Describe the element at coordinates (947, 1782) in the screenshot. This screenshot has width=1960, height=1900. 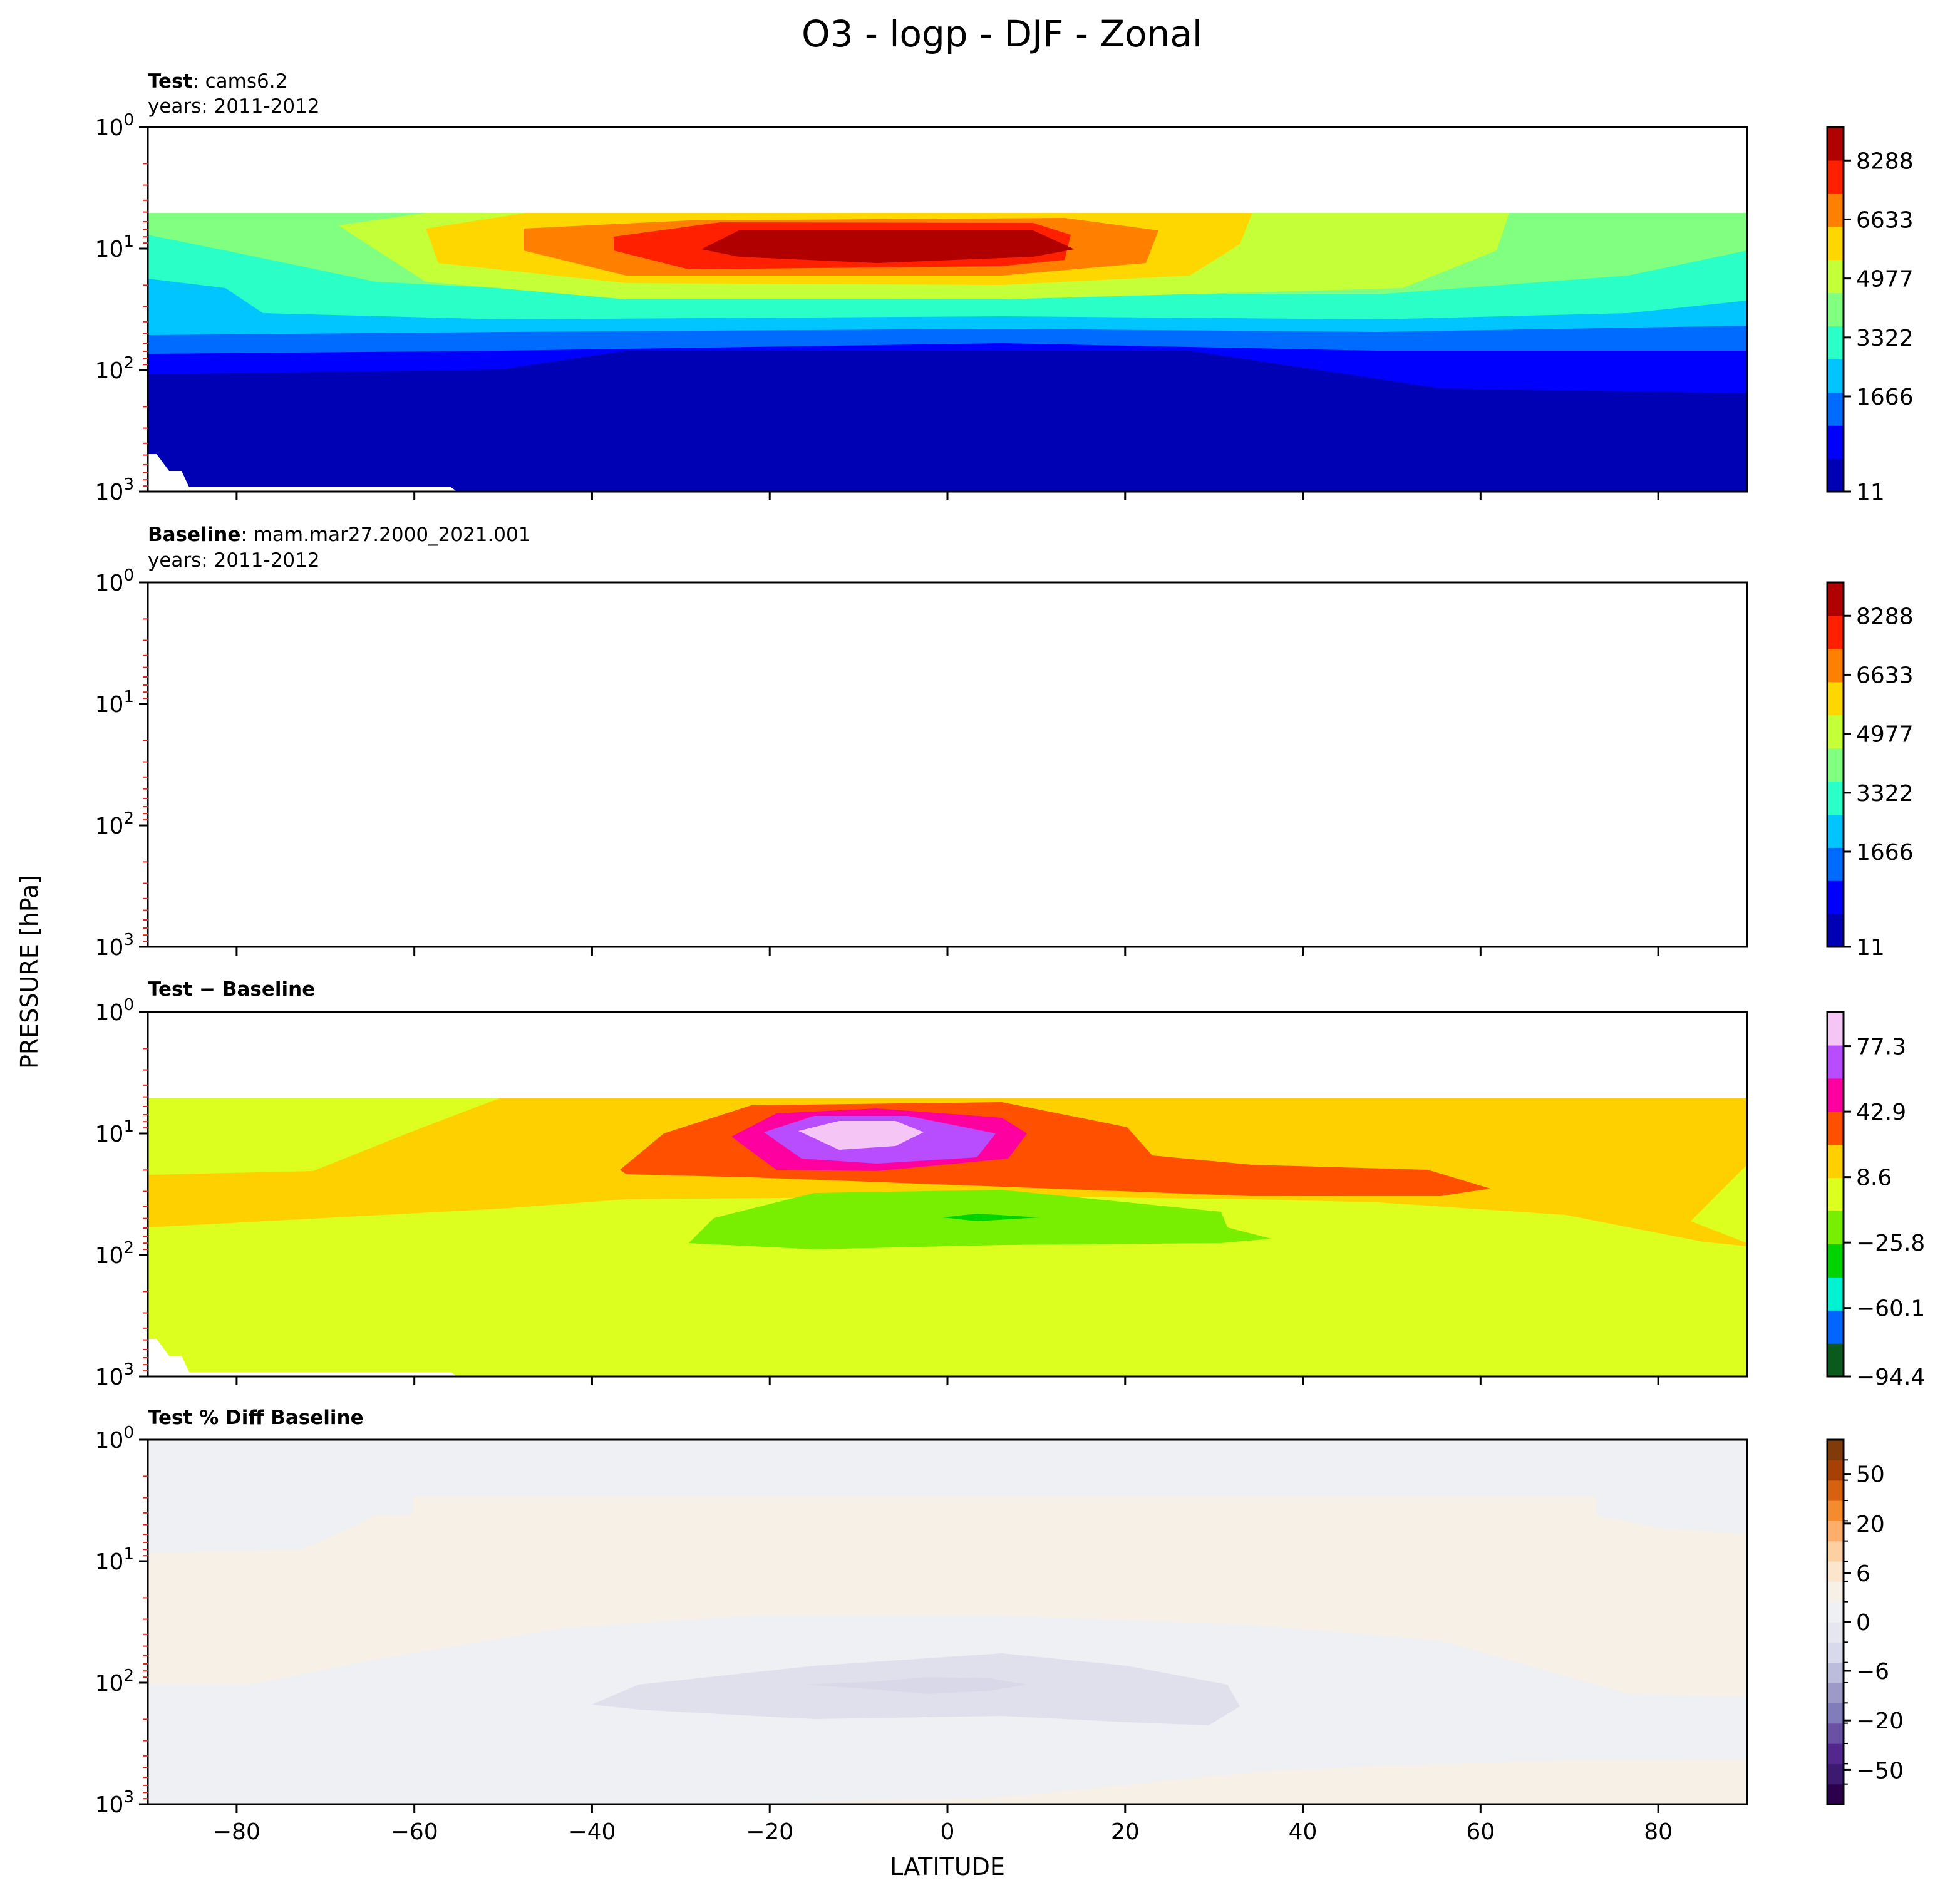
I see `band-positive-lower` at that location.